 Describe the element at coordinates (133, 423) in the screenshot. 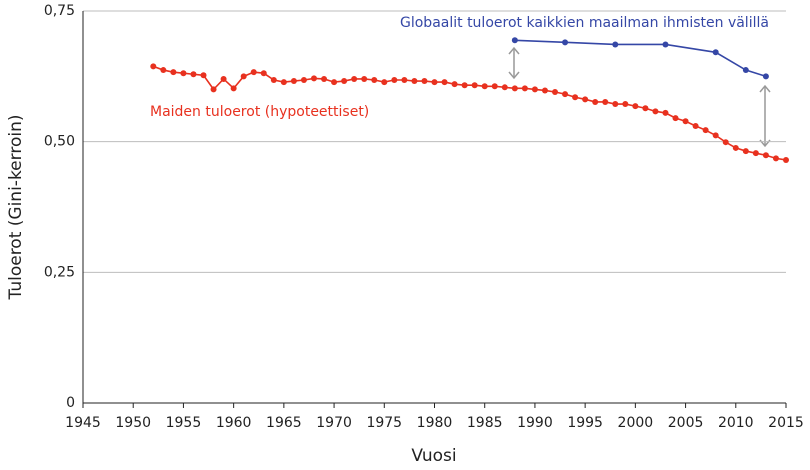

I see `x-tick-label: 1950` at that location.